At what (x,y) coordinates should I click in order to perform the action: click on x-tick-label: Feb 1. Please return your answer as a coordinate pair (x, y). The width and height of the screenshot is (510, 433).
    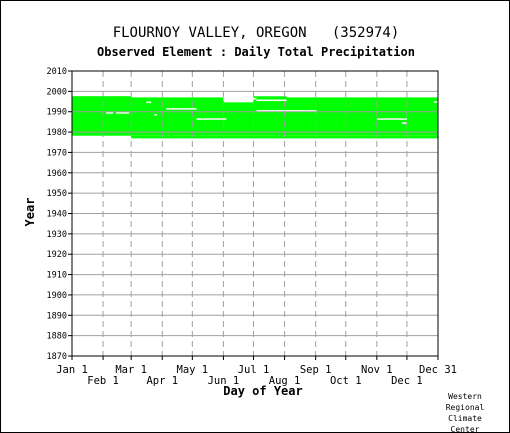
    Looking at the image, I should click on (103, 381).